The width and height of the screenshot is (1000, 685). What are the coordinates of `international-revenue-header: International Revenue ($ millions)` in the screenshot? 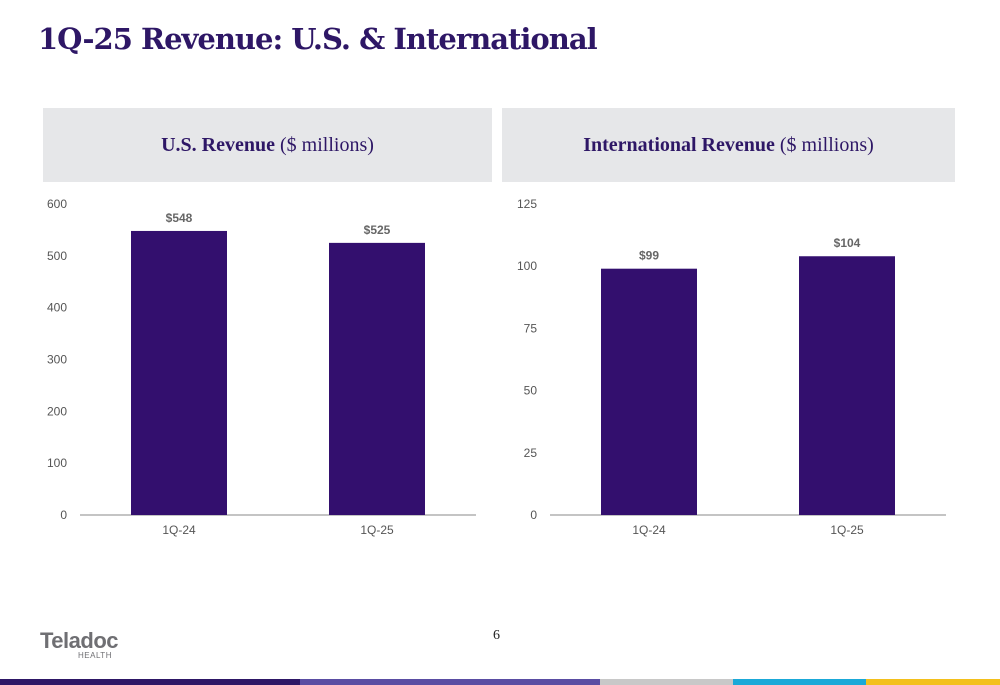 It's located at (728, 145).